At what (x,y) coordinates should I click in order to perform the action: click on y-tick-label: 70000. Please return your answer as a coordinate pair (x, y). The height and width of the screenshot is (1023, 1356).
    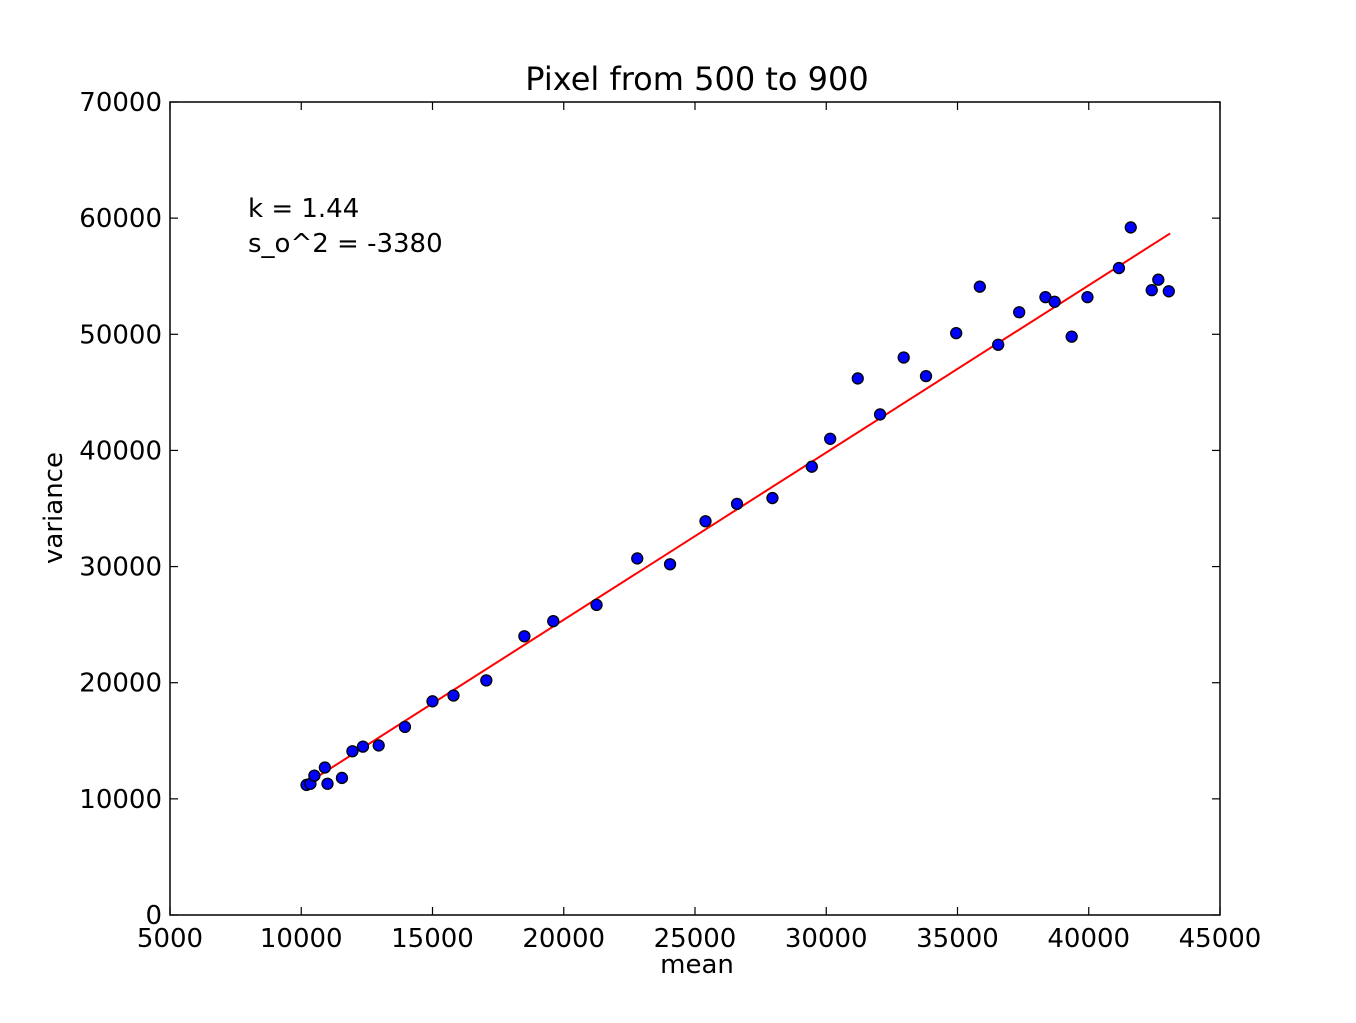
    Looking at the image, I should click on (120, 103).